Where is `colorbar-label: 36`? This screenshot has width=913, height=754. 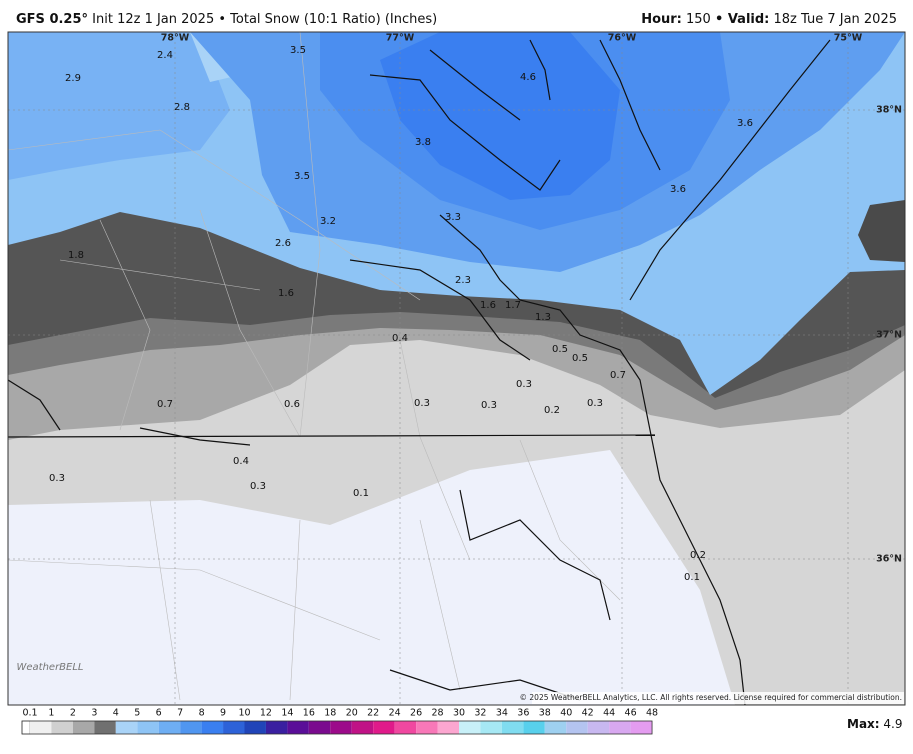 colorbar-label: 36 is located at coordinates (523, 713).